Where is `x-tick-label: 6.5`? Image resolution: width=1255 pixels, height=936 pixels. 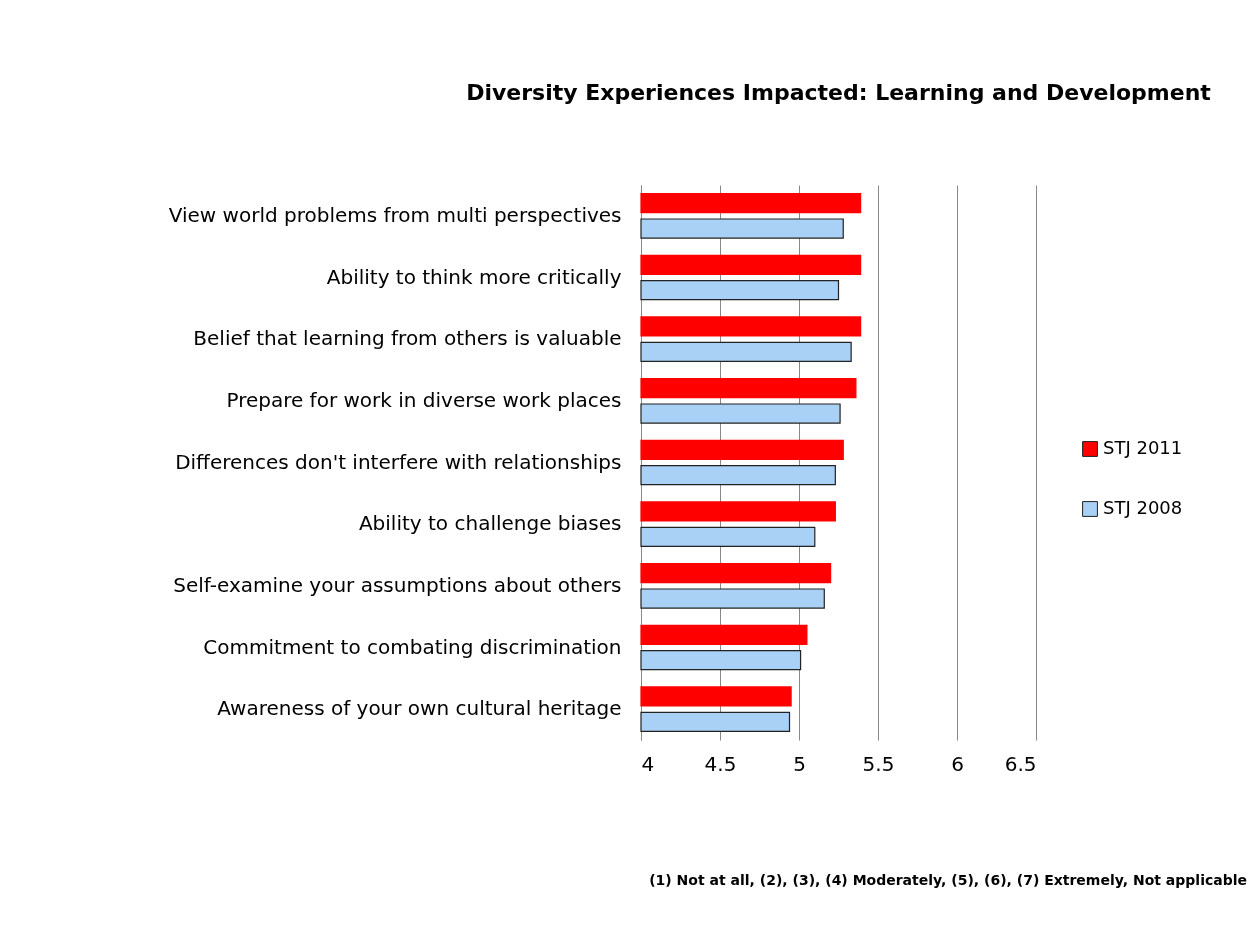
x-tick-label: 6.5 is located at coordinates (1020, 763).